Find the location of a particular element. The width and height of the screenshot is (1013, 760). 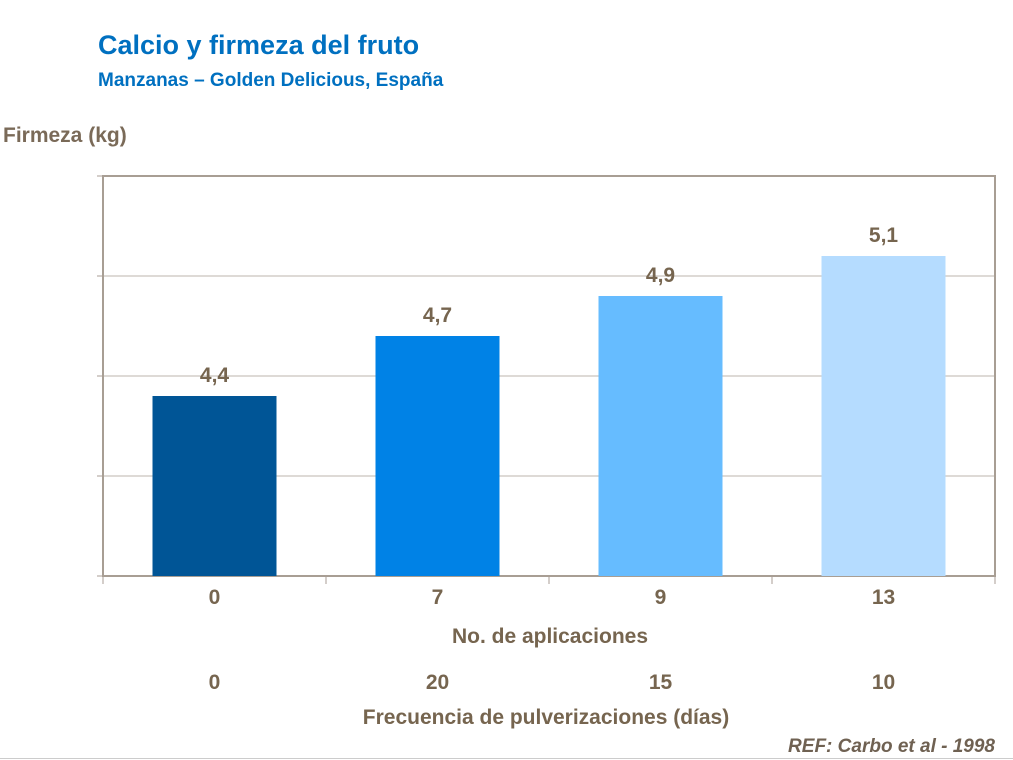

x-tick-label-2: 10 is located at coordinates (883, 682).